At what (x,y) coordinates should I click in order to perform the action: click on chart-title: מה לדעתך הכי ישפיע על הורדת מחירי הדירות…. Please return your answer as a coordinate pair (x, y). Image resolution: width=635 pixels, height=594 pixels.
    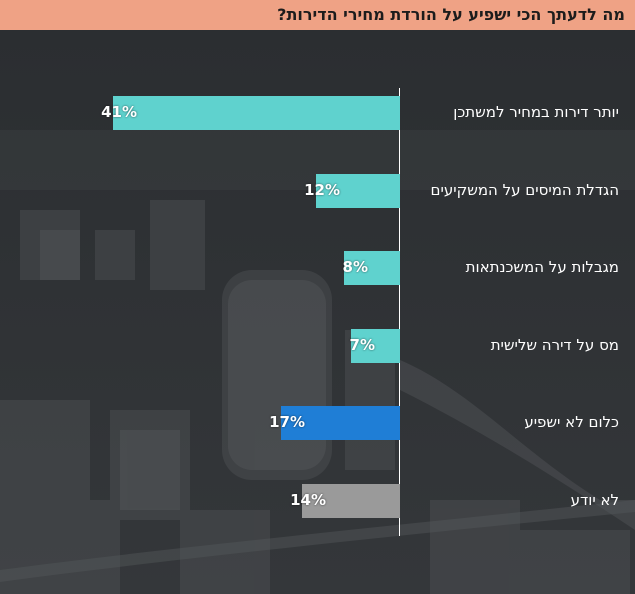
    Looking at the image, I should click on (451, 14).